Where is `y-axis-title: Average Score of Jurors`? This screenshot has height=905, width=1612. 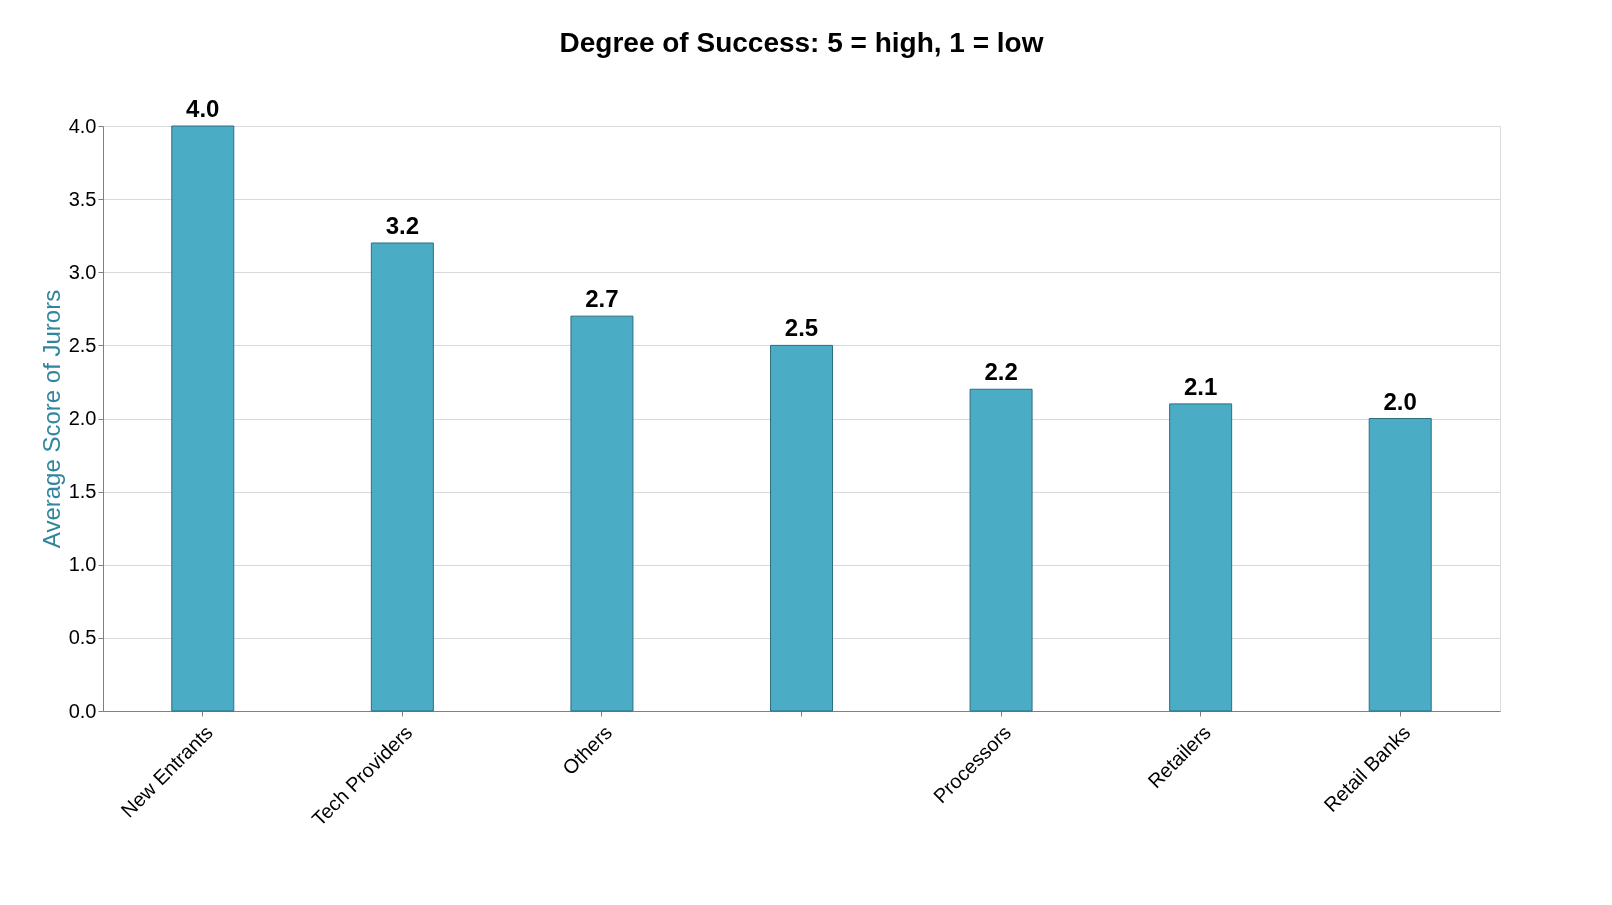 y-axis-title: Average Score of Jurors is located at coordinates (51, 419).